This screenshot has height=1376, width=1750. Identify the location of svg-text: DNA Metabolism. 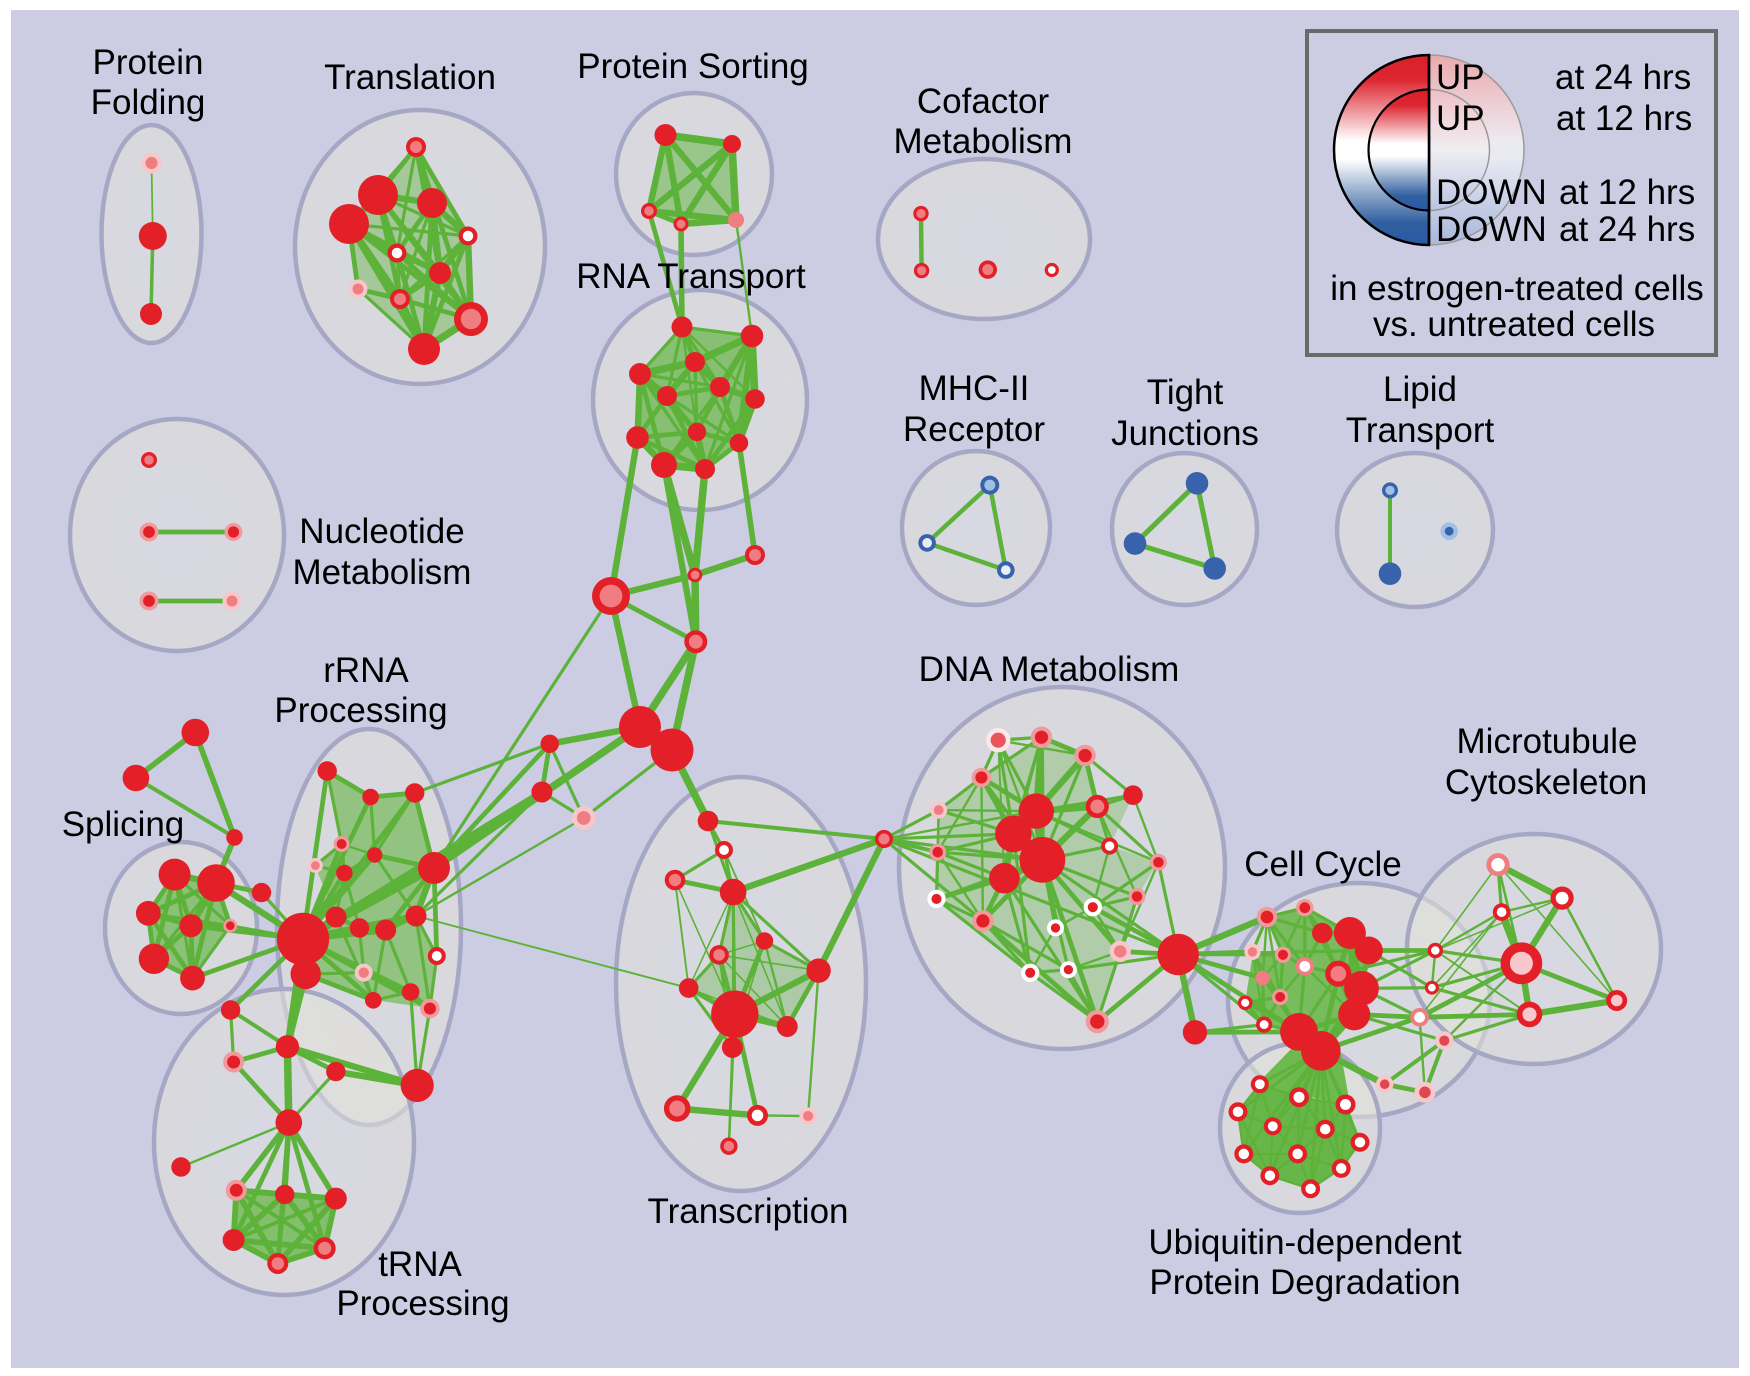
(1049, 669).